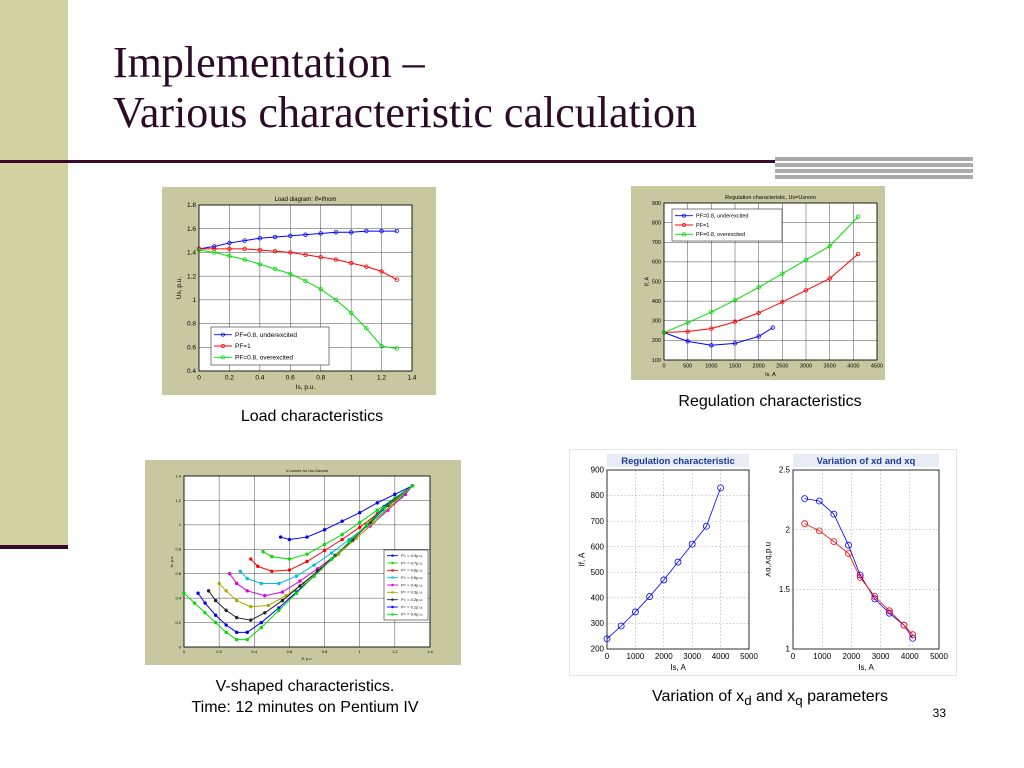 The image size is (1024, 768). What do you see at coordinates (412, 570) in the screenshot?
I see `vshape-legend-label: P= = 0.6p.u.` at bounding box center [412, 570].